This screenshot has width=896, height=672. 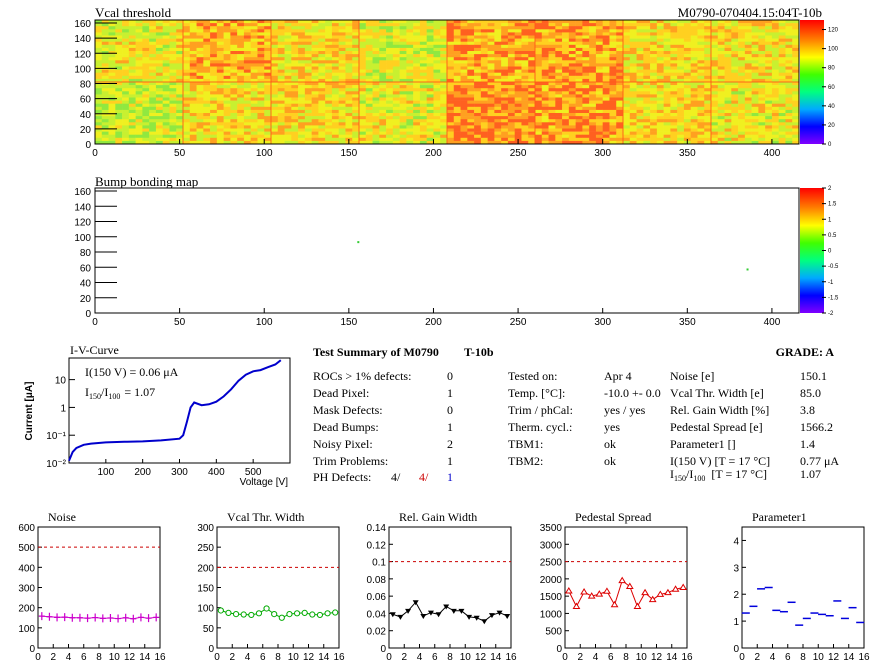 I want to click on x-tick-label: 350, so click(x=687, y=153).